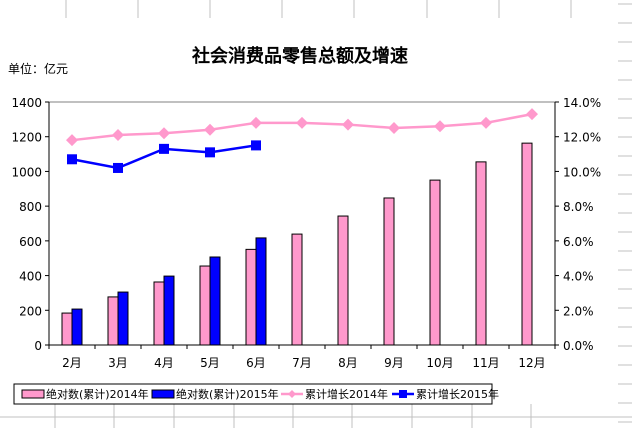 The image size is (632, 428). I want to click on y-left-tick-label: 1000, so click(26, 172).